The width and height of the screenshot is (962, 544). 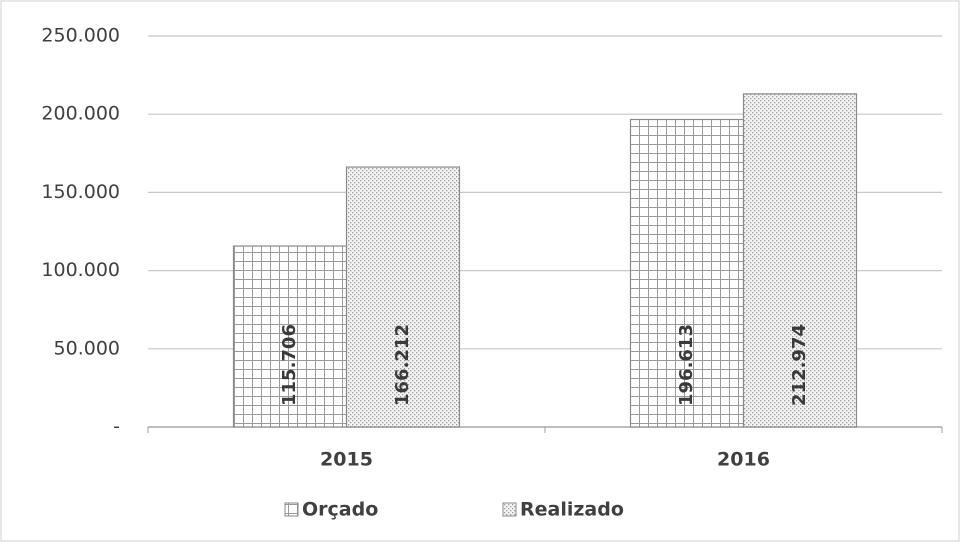 I want to click on y-tick-label: 200.000, so click(x=80, y=114).